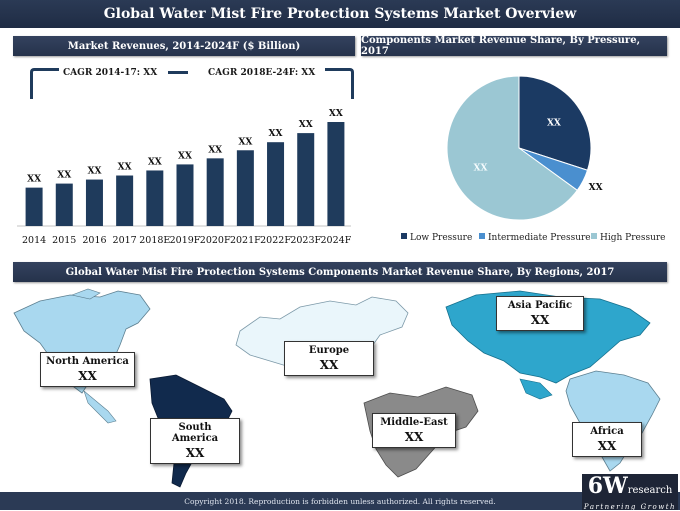 Image resolution: width=680 pixels, height=511 pixels. Describe the element at coordinates (414, 422) in the screenshot. I see `region-name: Middle-East` at that location.